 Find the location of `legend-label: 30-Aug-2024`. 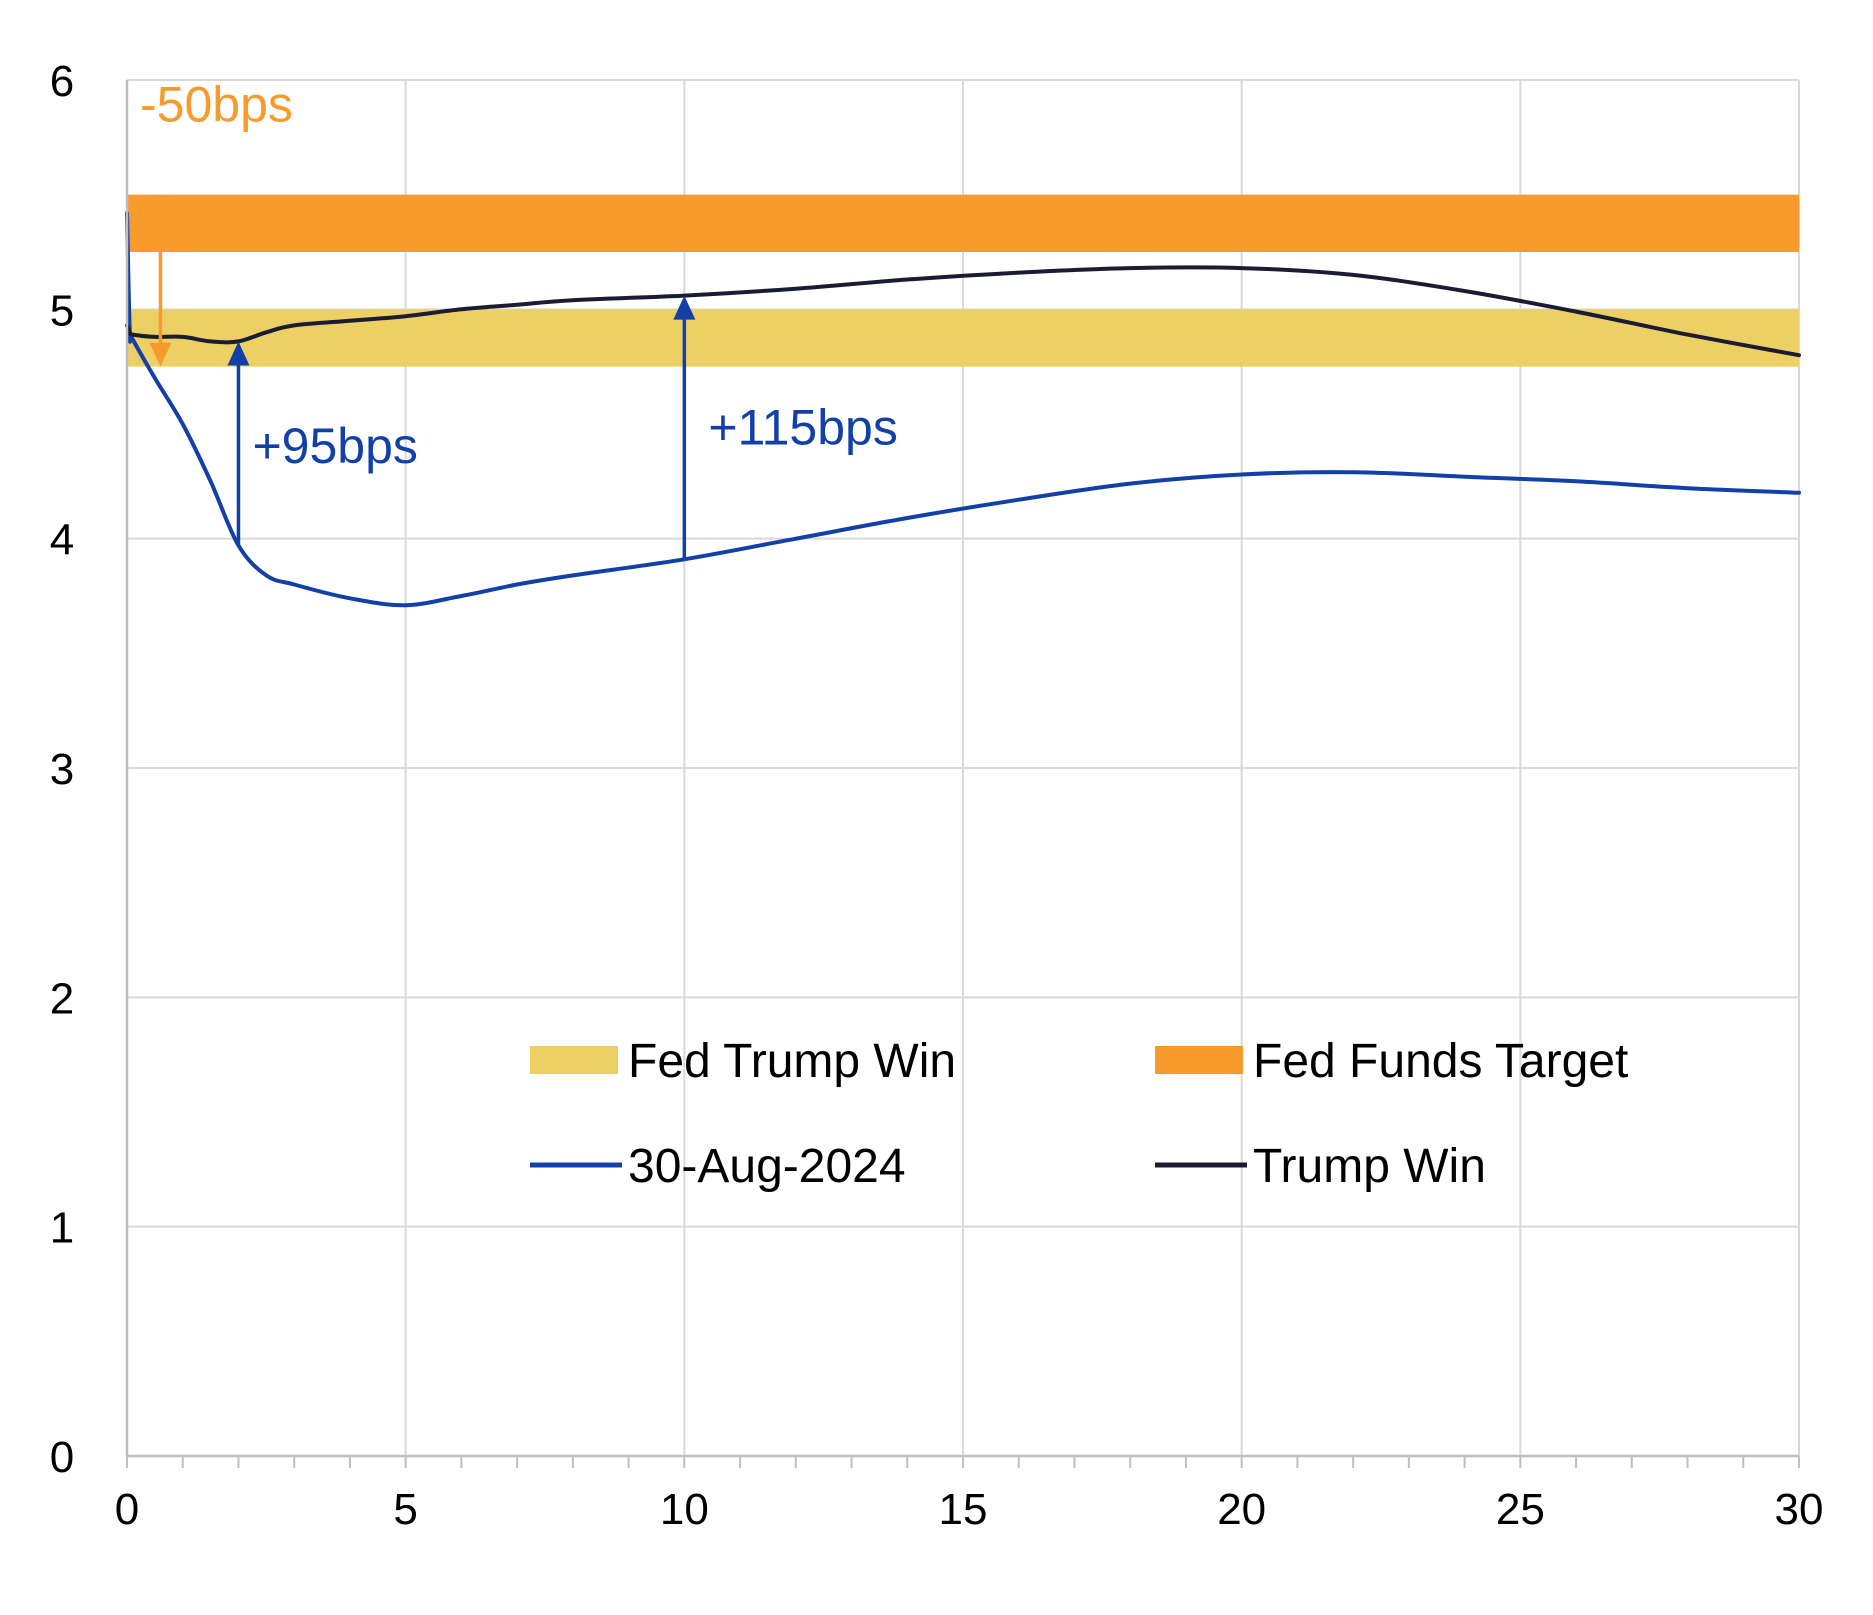

legend-label: 30-Aug-2024 is located at coordinates (767, 1166).